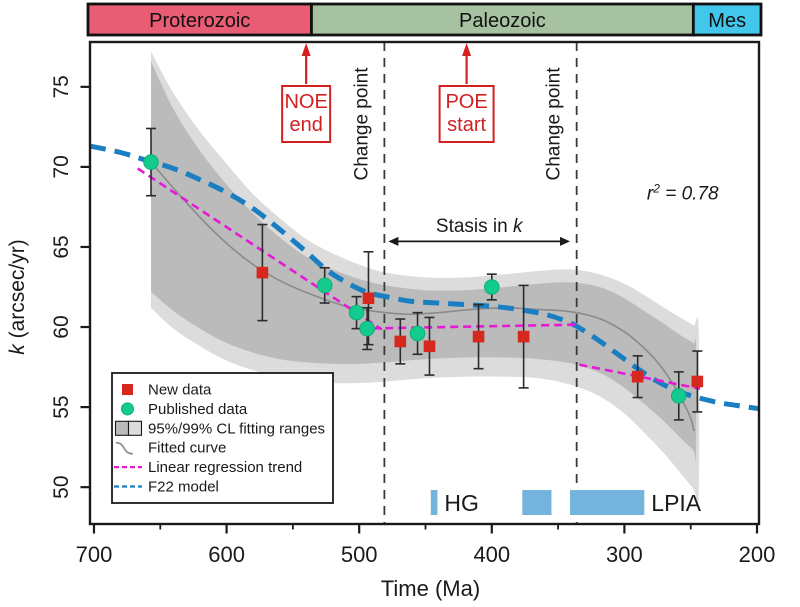  Describe the element at coordinates (225, 467) in the screenshot. I see `legend-item-linear-regression-trend-label: Linear regression trend` at that location.